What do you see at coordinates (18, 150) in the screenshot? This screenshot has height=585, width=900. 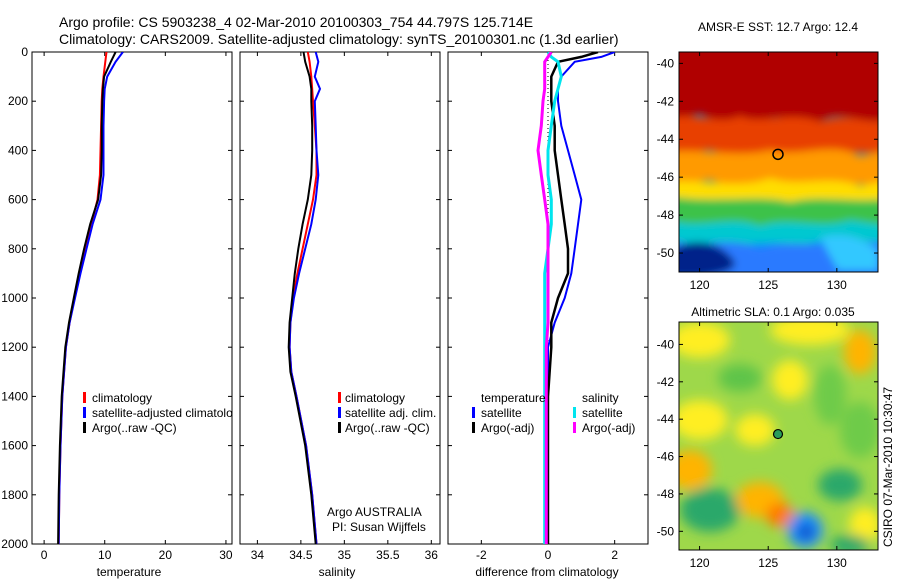 I see `depth-tick-label: 400` at bounding box center [18, 150].